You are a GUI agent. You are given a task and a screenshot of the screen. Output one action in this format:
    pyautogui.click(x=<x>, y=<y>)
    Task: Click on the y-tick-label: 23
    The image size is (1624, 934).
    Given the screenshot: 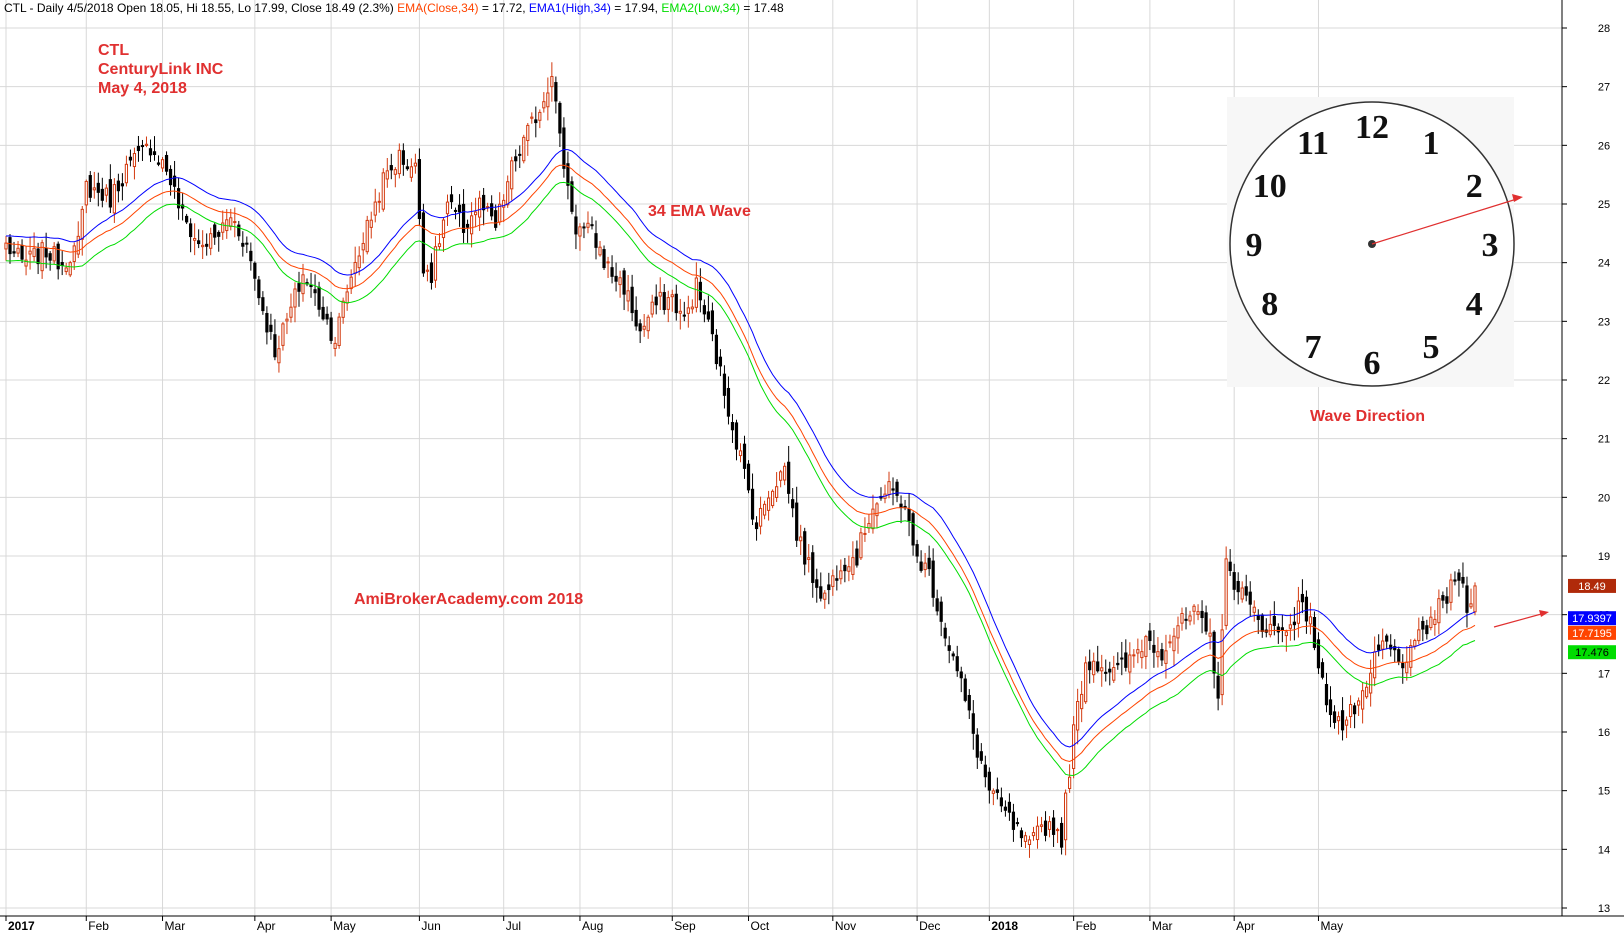 What is the action you would take?
    pyautogui.click(x=1604, y=322)
    